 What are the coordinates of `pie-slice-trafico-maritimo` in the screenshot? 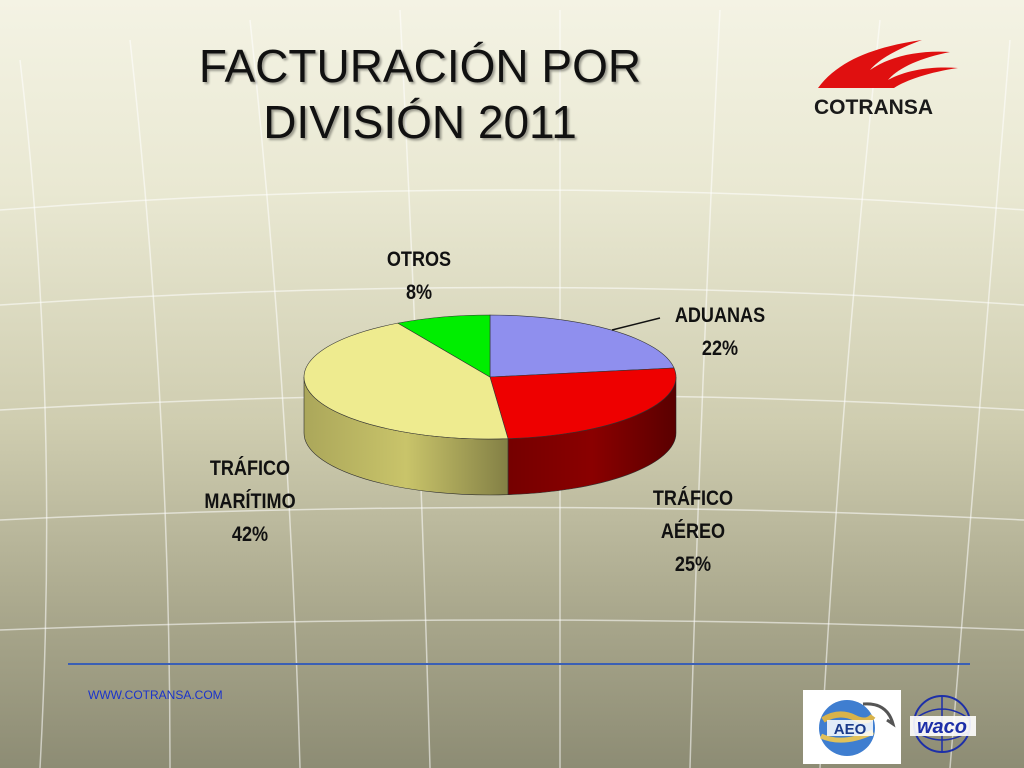 It's located at (406, 381).